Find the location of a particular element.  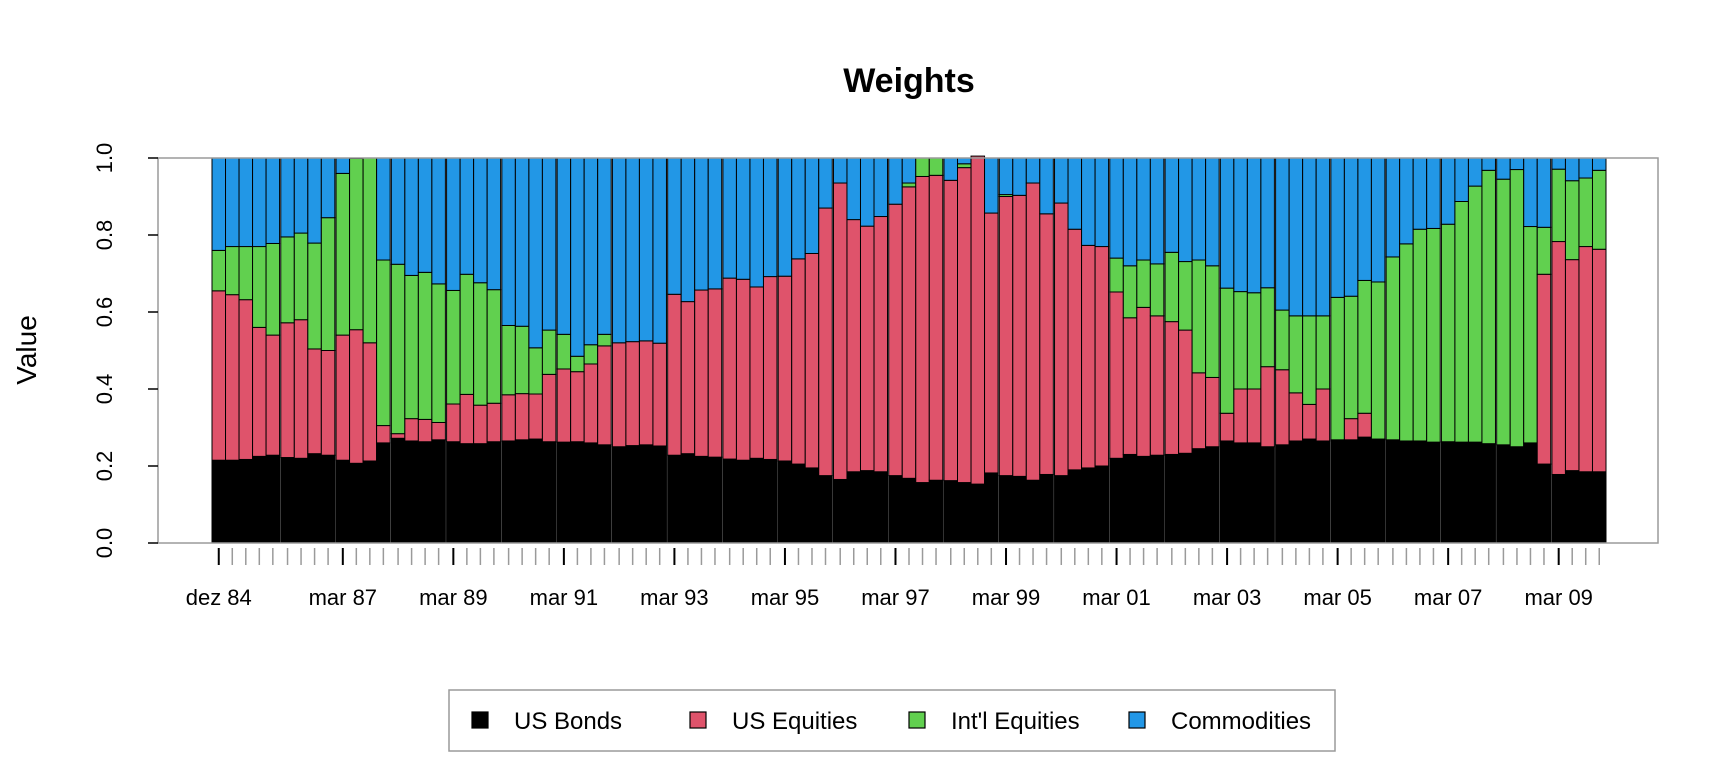

x-tick-label: mar 99 is located at coordinates (1006, 597).